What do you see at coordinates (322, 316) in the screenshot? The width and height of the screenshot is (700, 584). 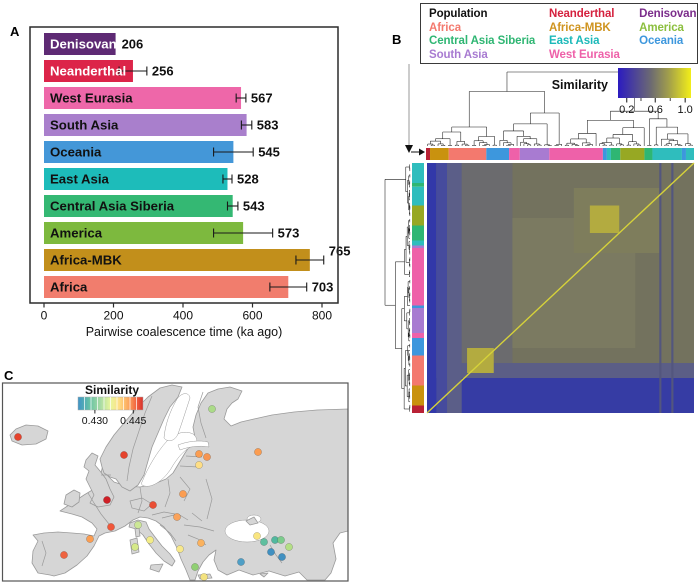 I see `x-tick-label: 800` at bounding box center [322, 316].